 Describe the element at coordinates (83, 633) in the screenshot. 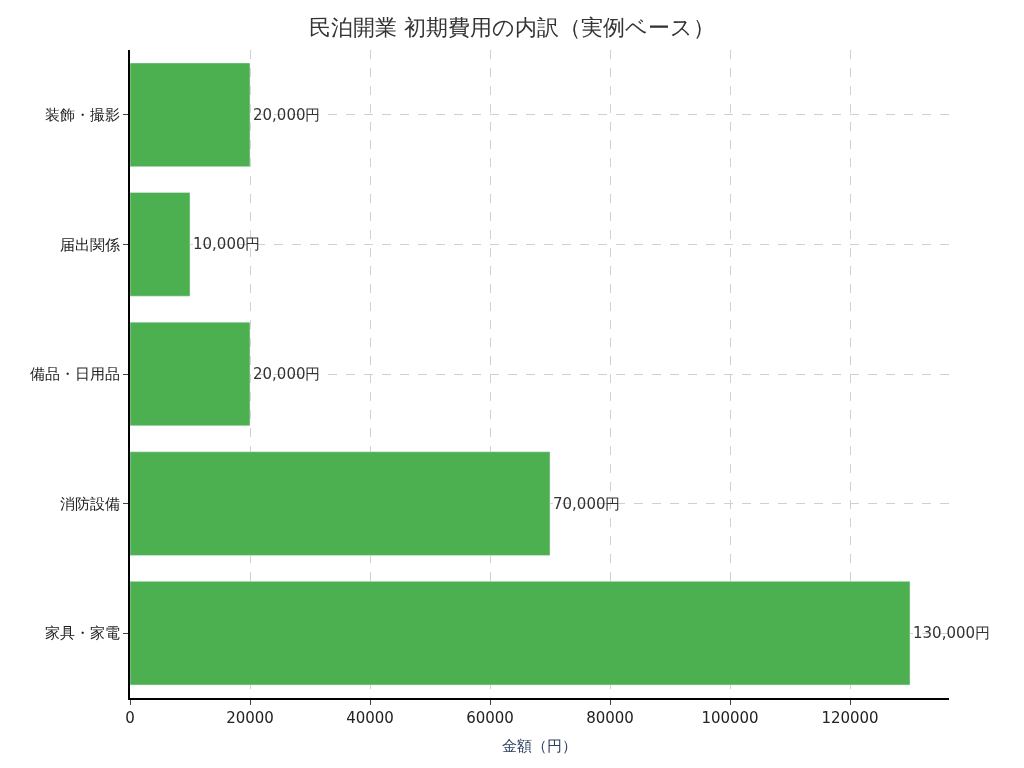

I see `y-tick-label: 家具・家電` at that location.